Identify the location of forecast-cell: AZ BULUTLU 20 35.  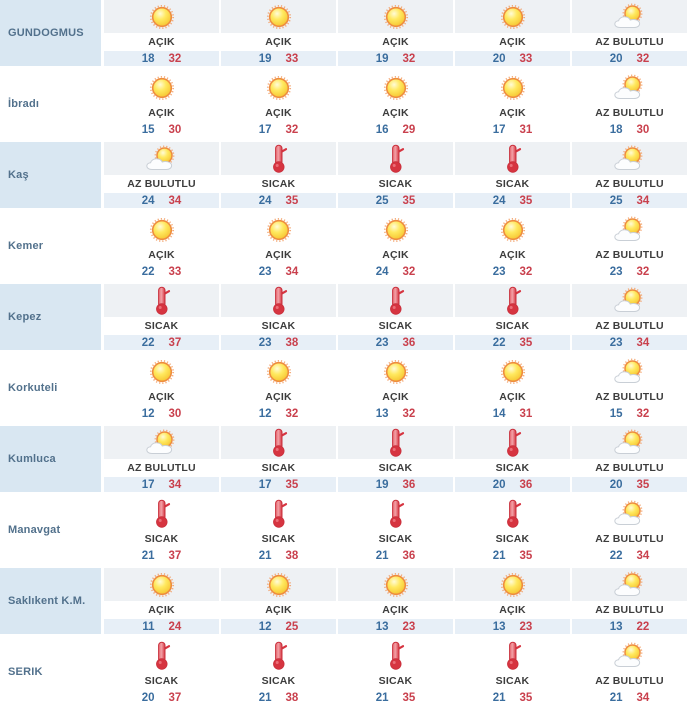
(629, 459).